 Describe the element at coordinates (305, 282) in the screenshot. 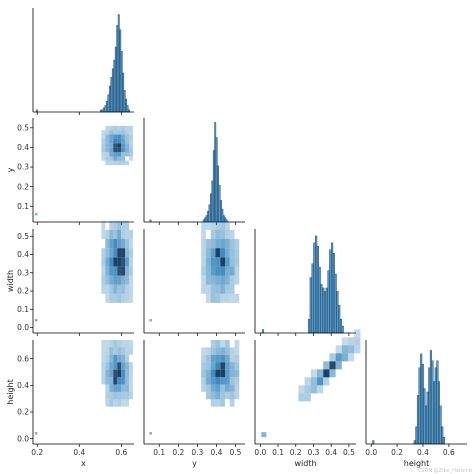

I see `axes-width-width` at that location.